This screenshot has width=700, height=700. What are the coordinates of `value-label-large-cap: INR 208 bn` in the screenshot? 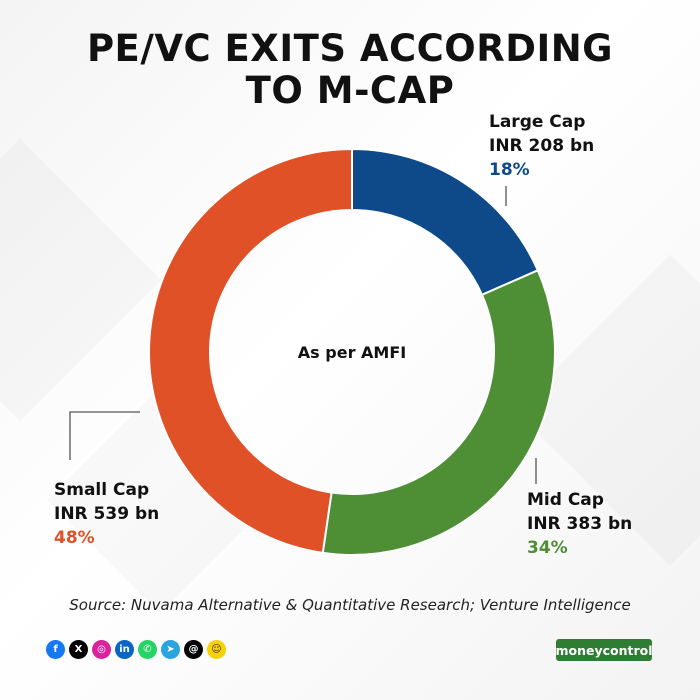 It's located at (542, 146).